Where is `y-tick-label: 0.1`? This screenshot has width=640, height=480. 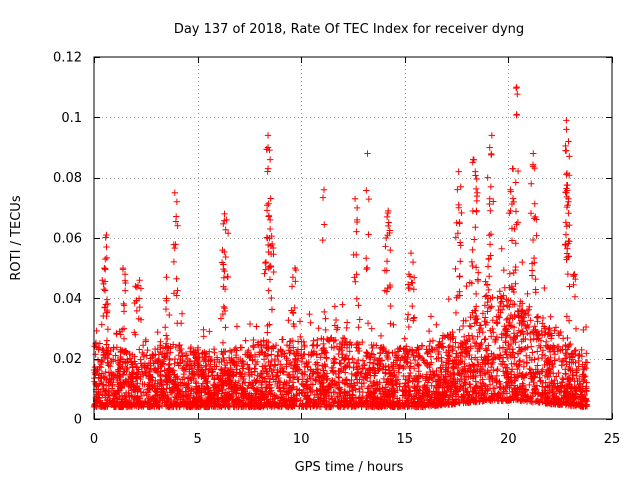 y-tick-label: 0.1 is located at coordinates (71, 118).